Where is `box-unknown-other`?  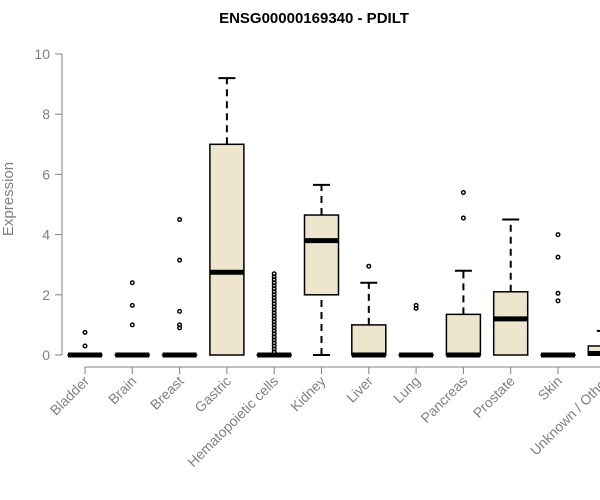 box-unknown-other is located at coordinates (593, 342).